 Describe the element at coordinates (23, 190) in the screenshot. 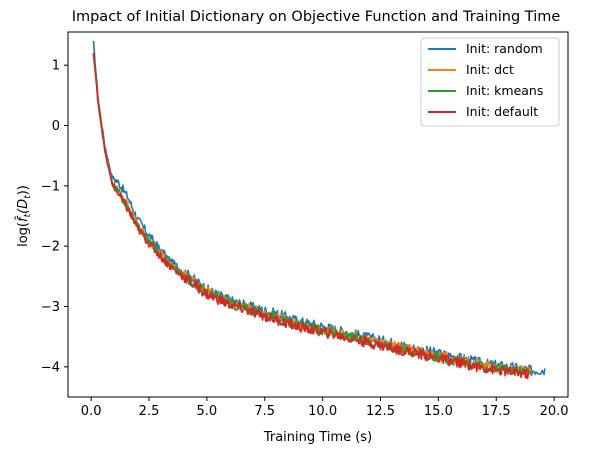

I see `y-axis-label-close: ))` at that location.